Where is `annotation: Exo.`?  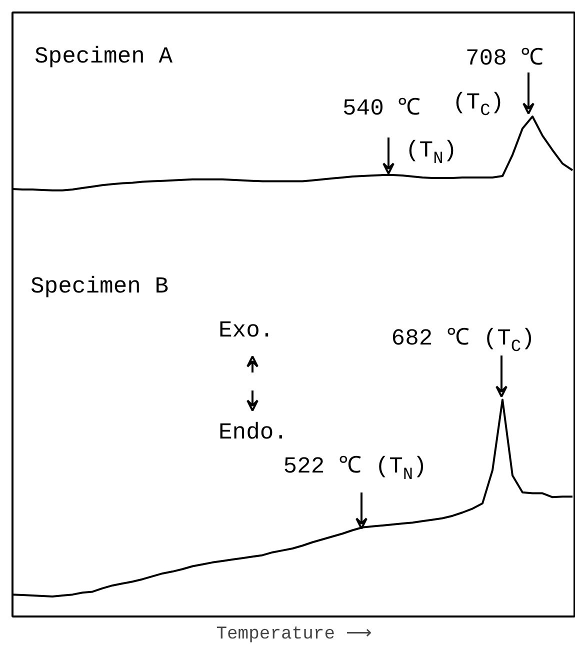 annotation: Exo. is located at coordinates (246, 331).